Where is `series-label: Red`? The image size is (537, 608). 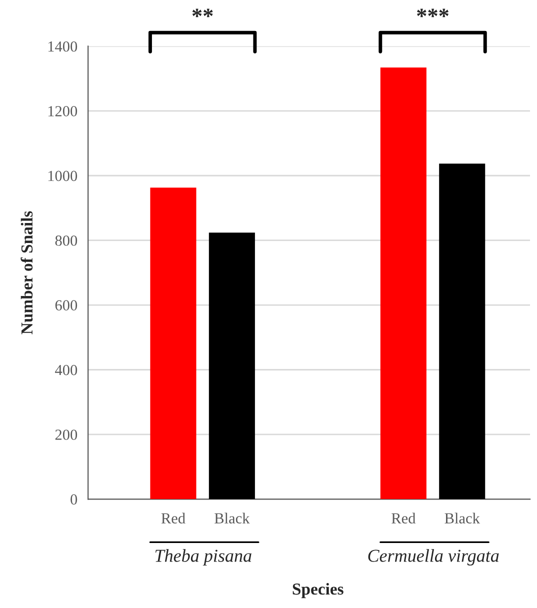
series-label: Red is located at coordinates (173, 518).